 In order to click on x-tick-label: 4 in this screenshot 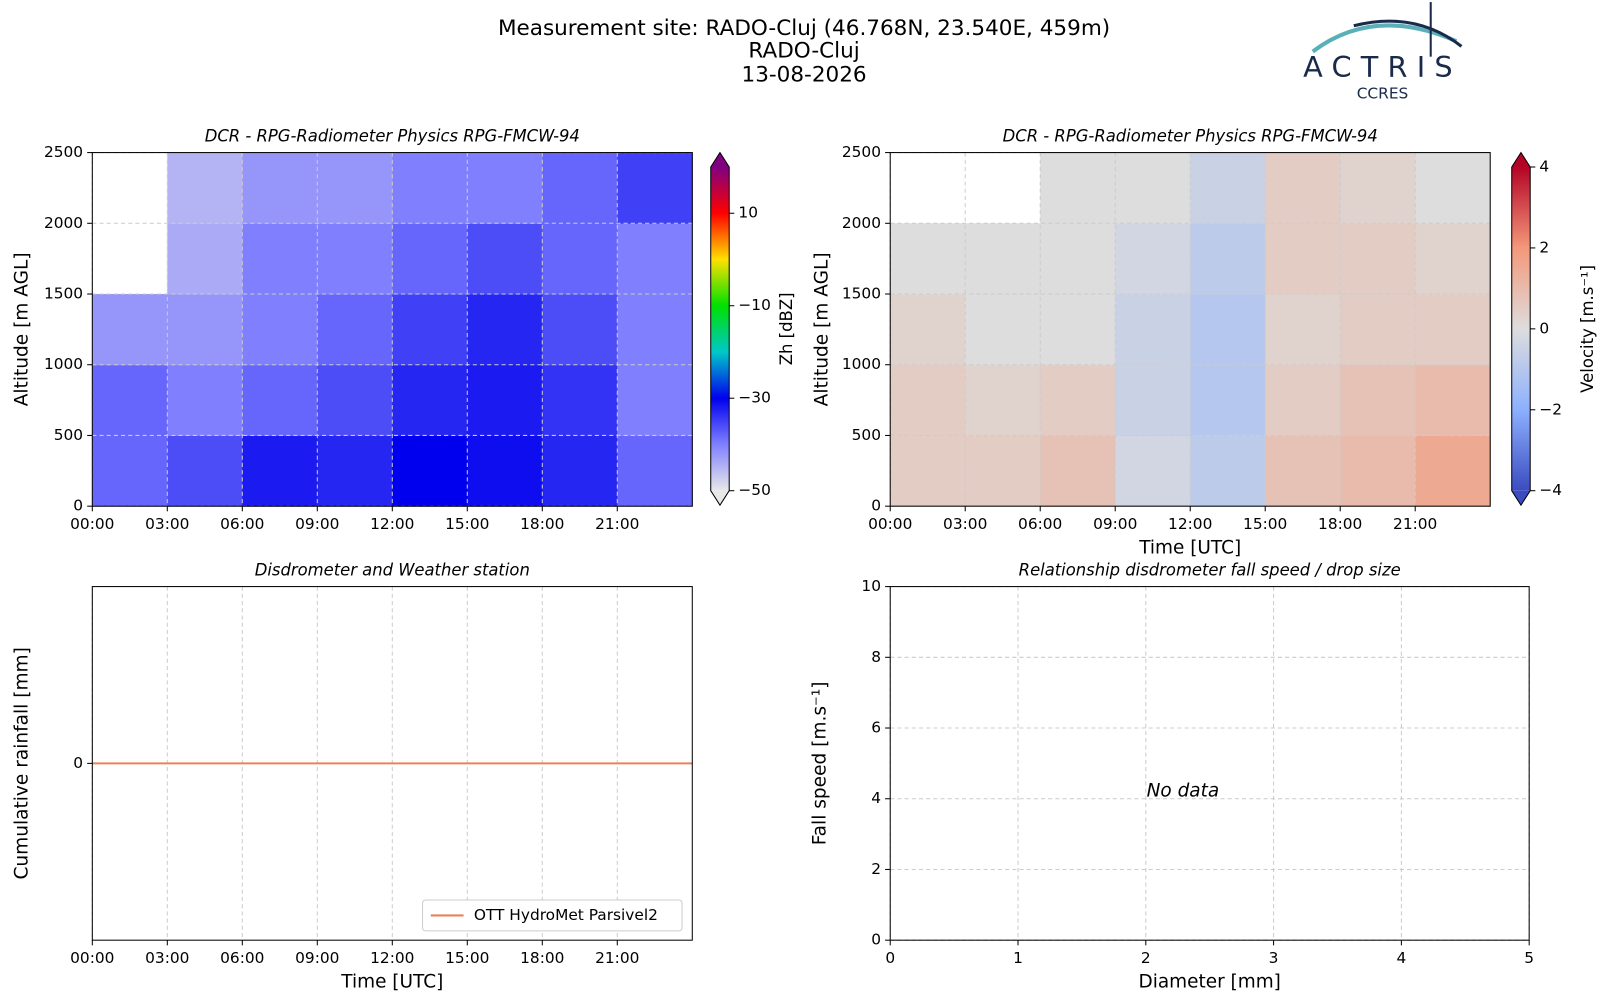, I will do `click(1401, 958)`.